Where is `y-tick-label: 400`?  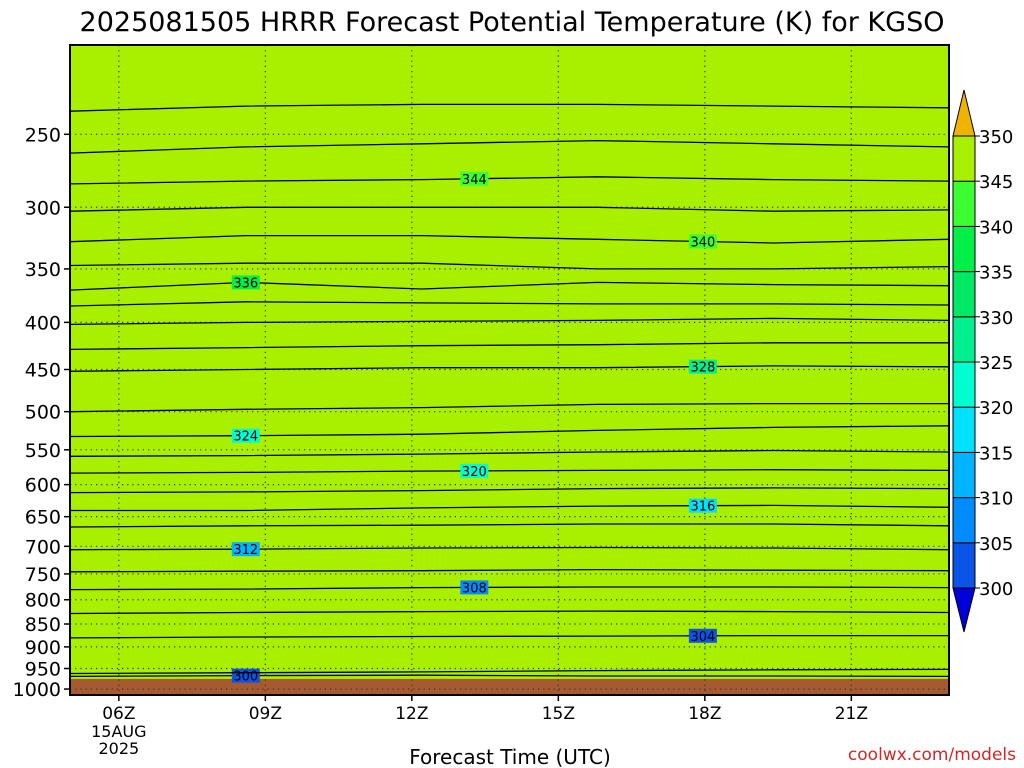
y-tick-label: 400 is located at coordinates (43, 323).